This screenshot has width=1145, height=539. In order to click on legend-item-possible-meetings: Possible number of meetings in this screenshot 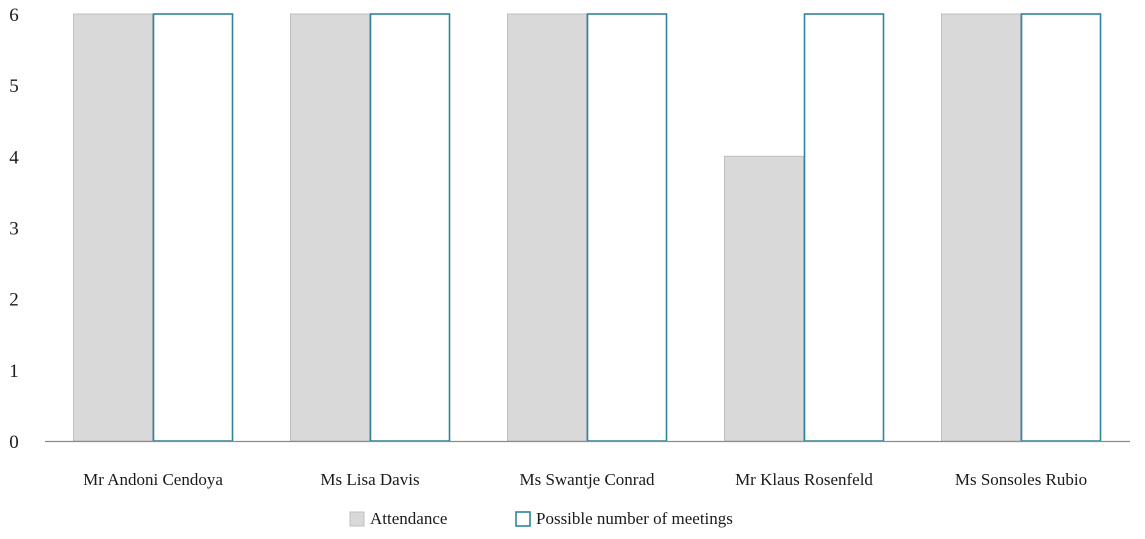, I will do `click(624, 518)`.